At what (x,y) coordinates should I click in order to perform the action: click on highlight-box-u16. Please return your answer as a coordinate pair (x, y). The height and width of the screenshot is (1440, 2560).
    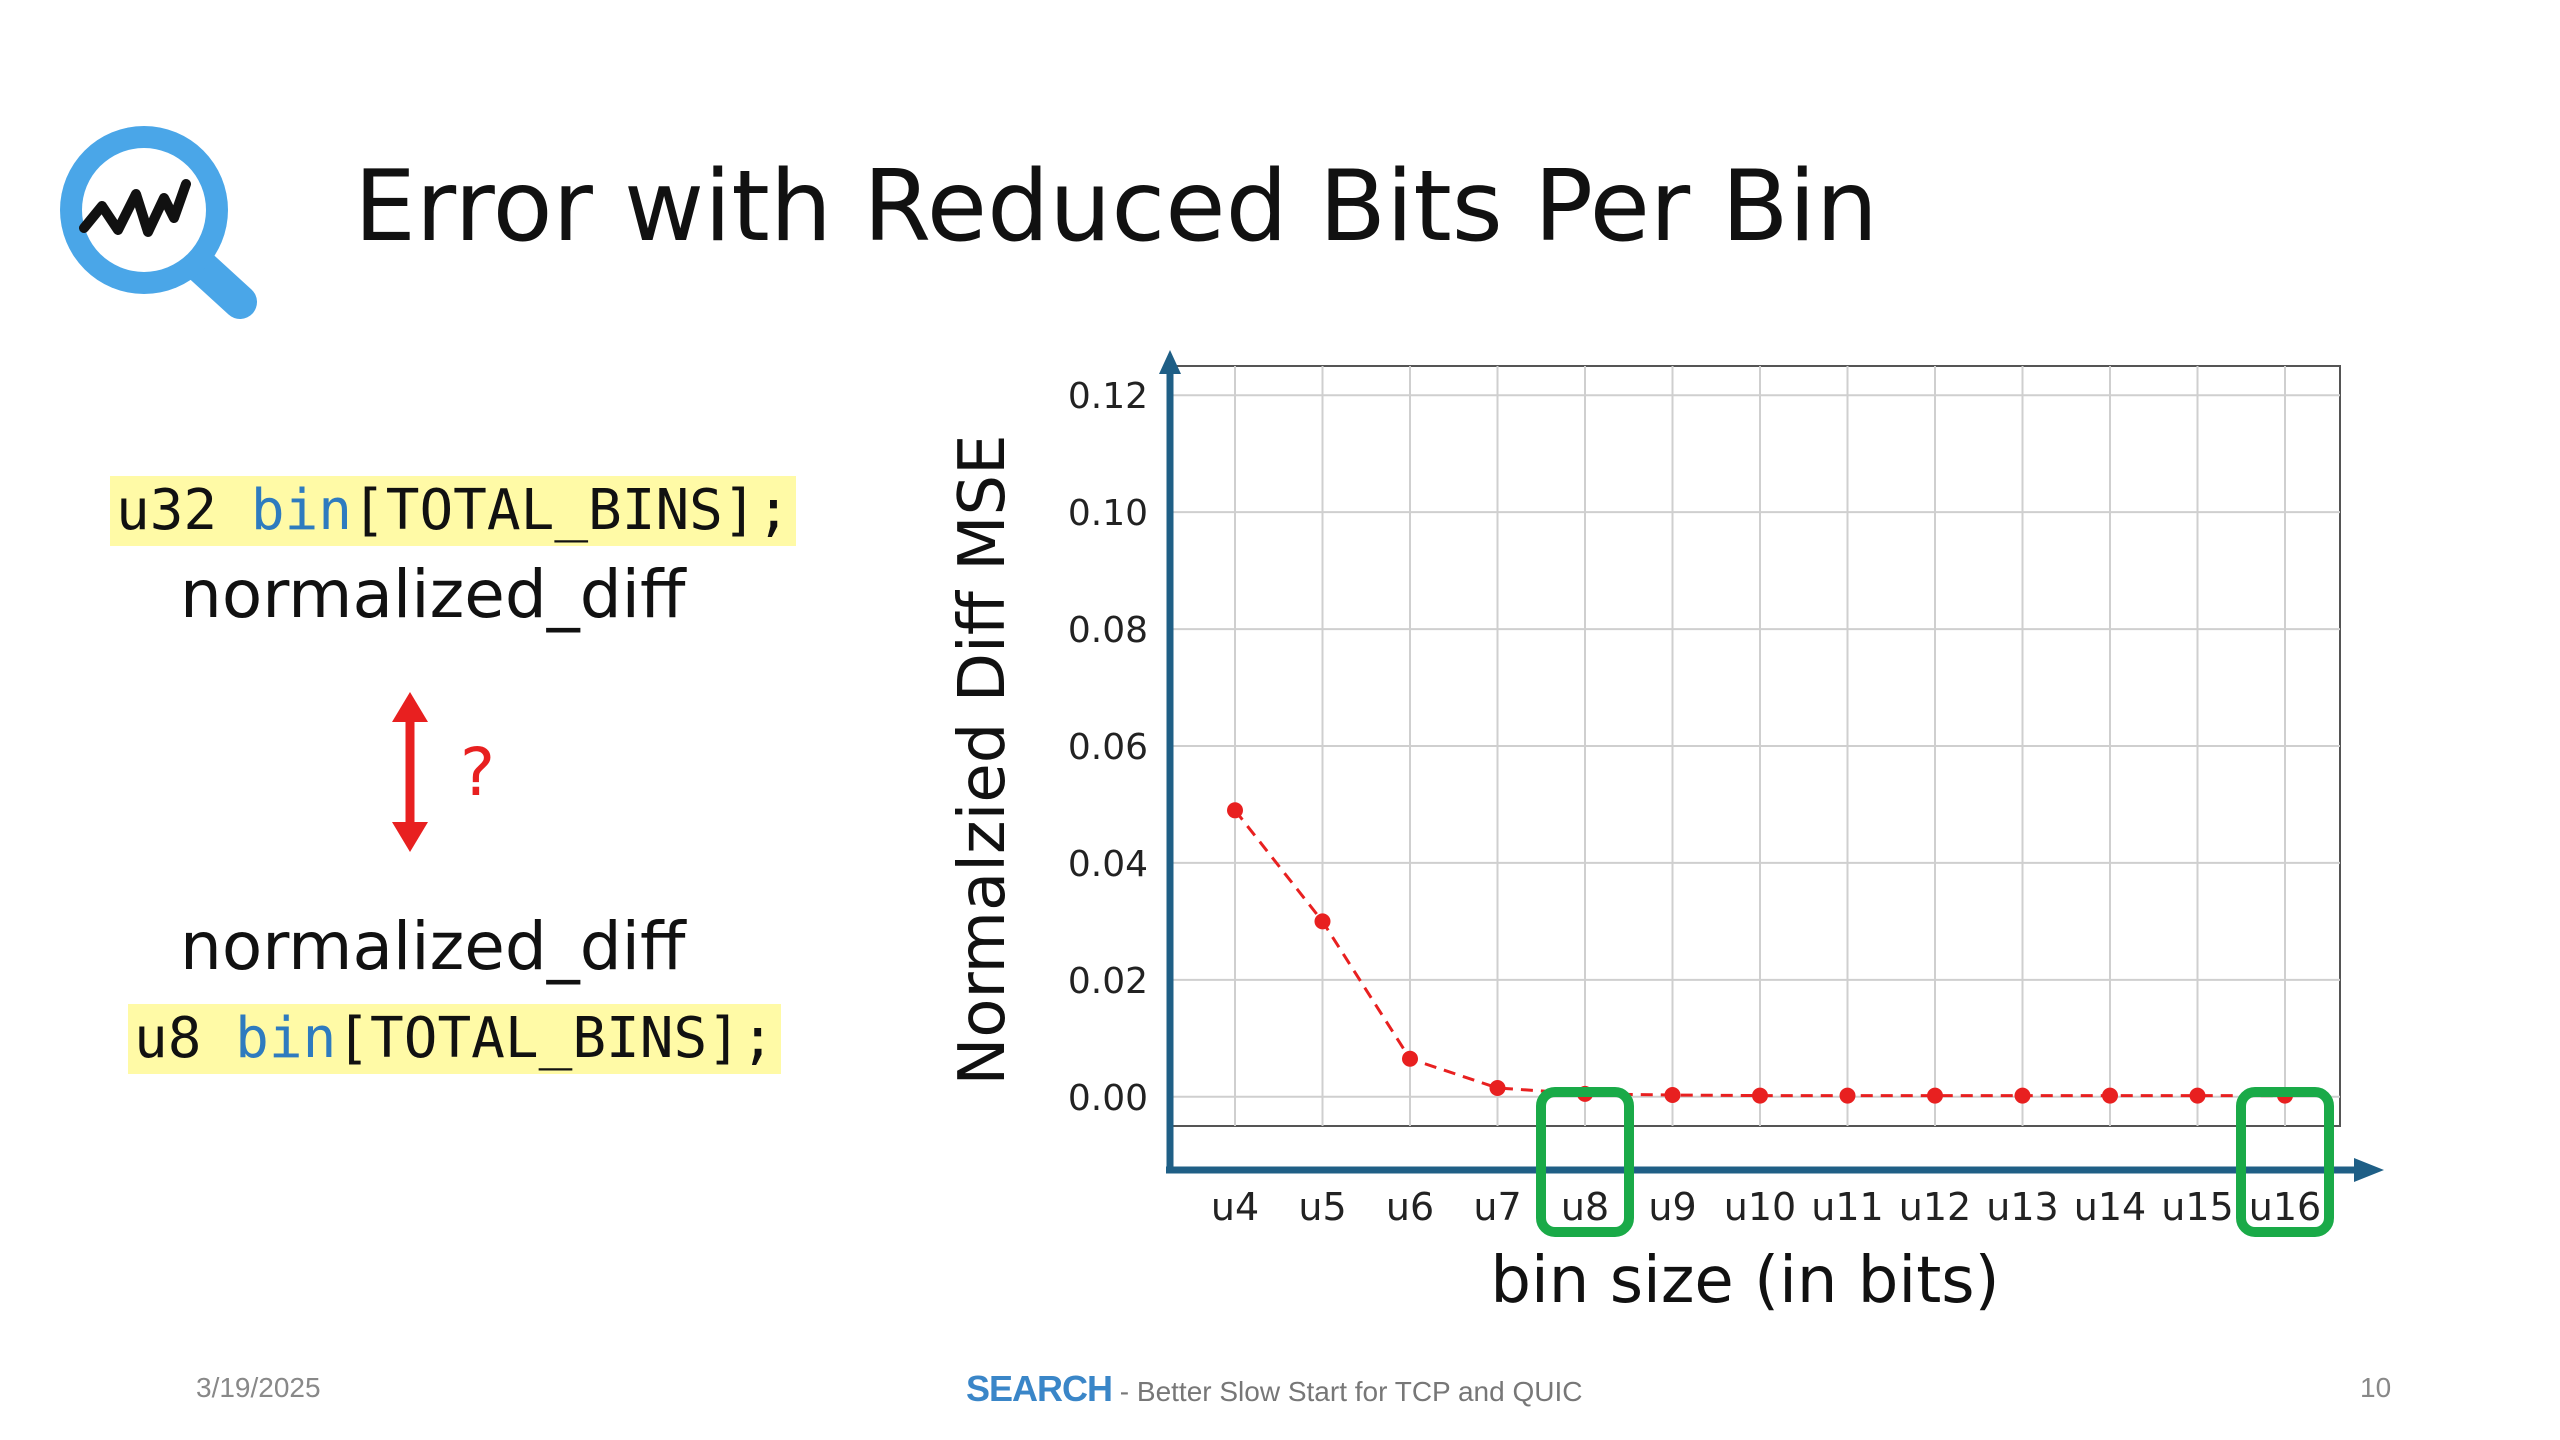
    Looking at the image, I should click on (2285, 1162).